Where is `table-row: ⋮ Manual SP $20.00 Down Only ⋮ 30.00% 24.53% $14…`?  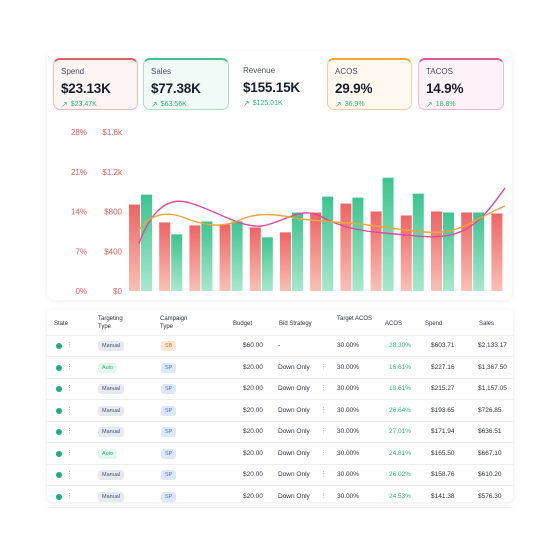
table-row: ⋮ Manual SP $20.00 Down Only ⋮ 30.00% 24.53% $14… is located at coordinates (280, 497).